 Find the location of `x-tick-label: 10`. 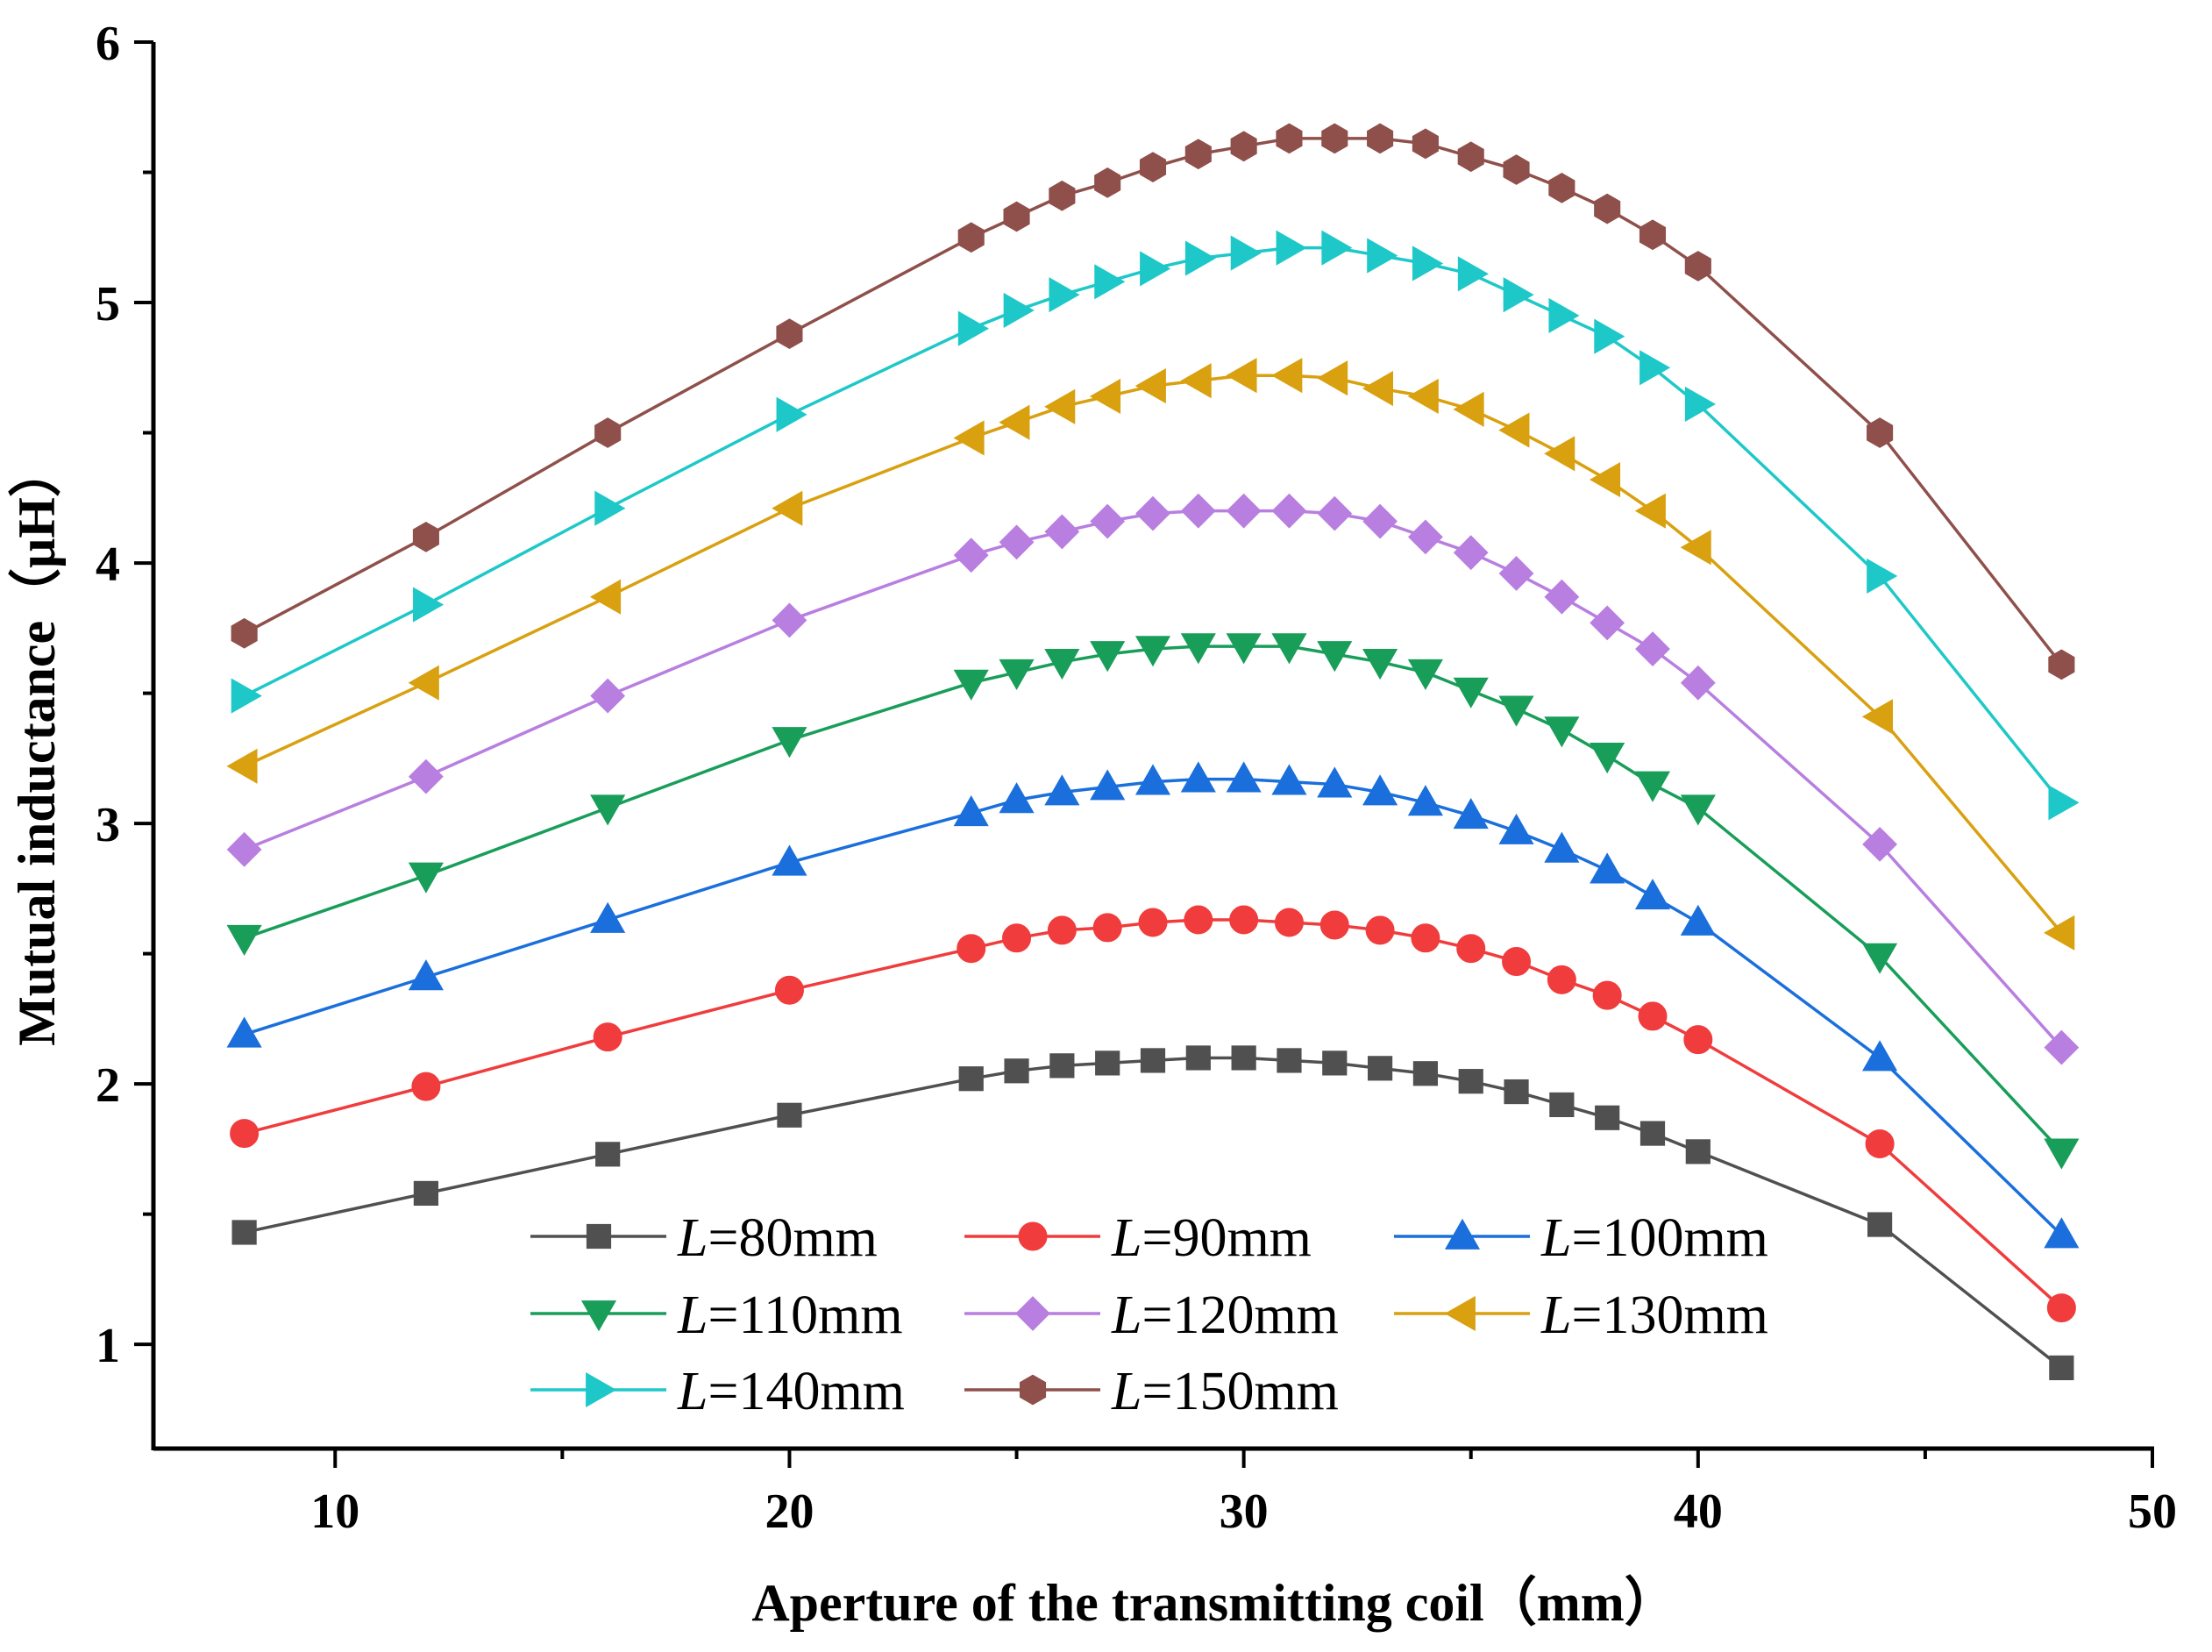

x-tick-label: 10 is located at coordinates (334, 1512).